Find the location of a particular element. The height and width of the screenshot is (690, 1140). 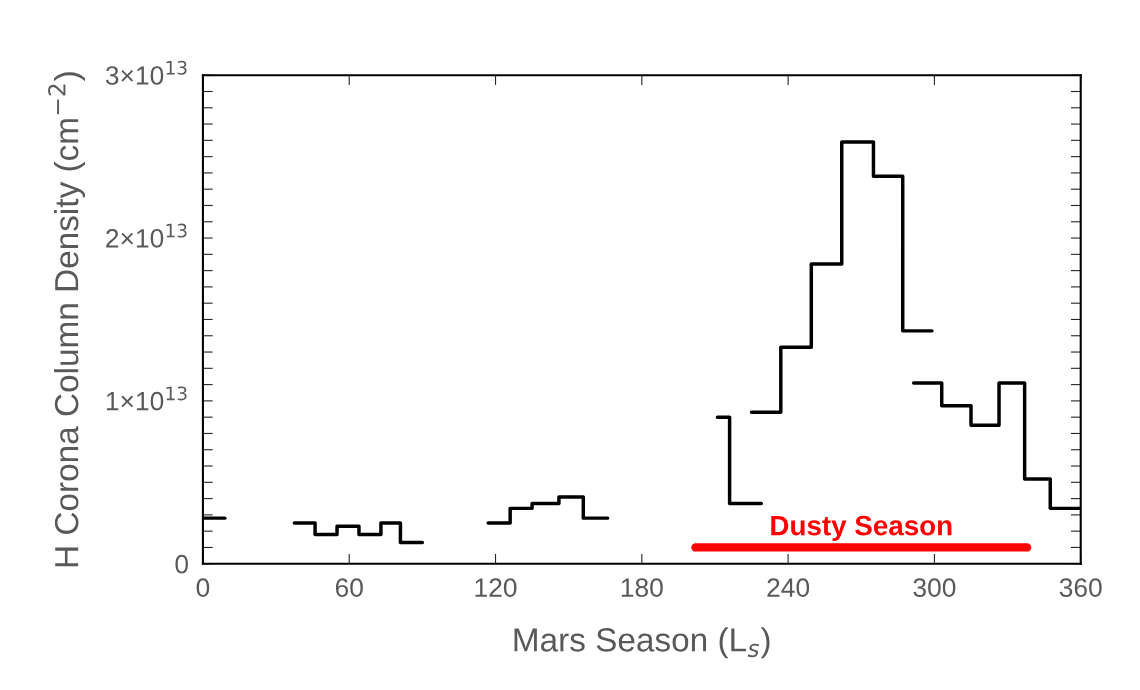

x-tick-label: 360 is located at coordinates (1080, 587).